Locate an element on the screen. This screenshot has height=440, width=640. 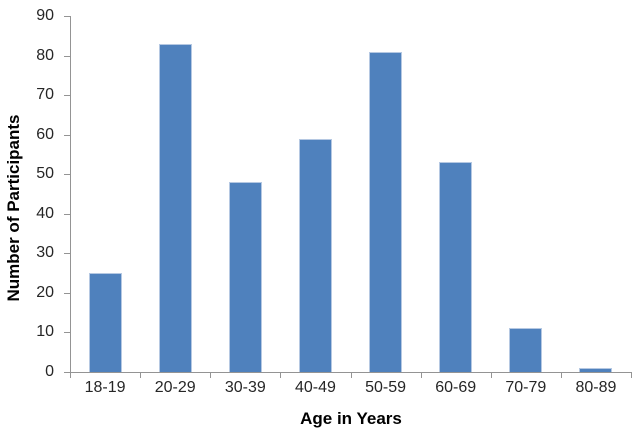
y-tick-label: 80 is located at coordinates (45, 55).